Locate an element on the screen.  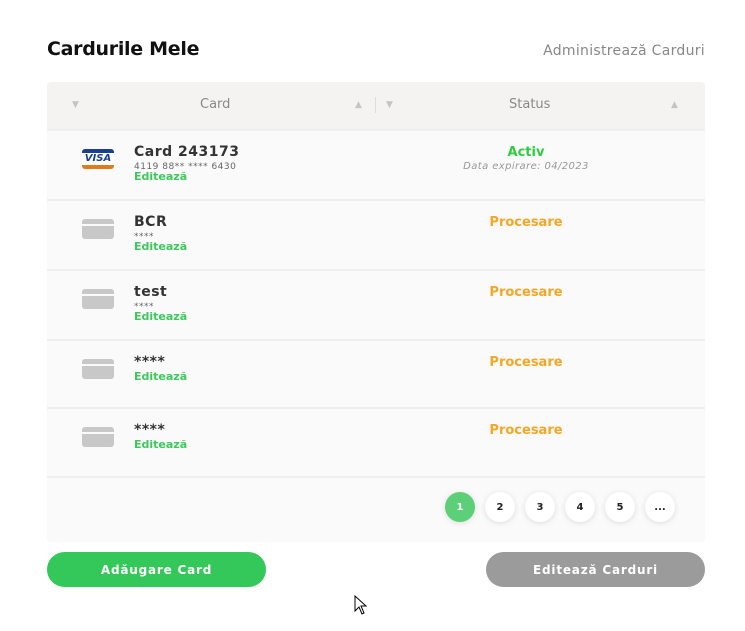
page-2-button: 2 is located at coordinates (500, 507).